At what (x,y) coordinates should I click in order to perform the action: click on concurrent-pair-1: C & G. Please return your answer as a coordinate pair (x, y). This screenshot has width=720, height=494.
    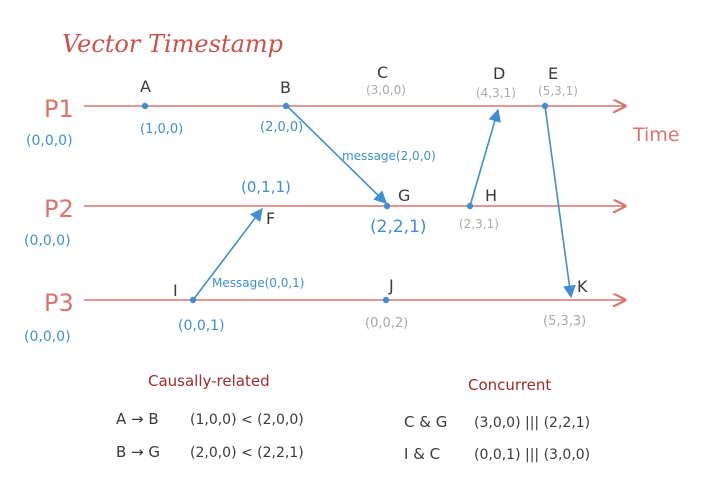
    Looking at the image, I should click on (425, 422).